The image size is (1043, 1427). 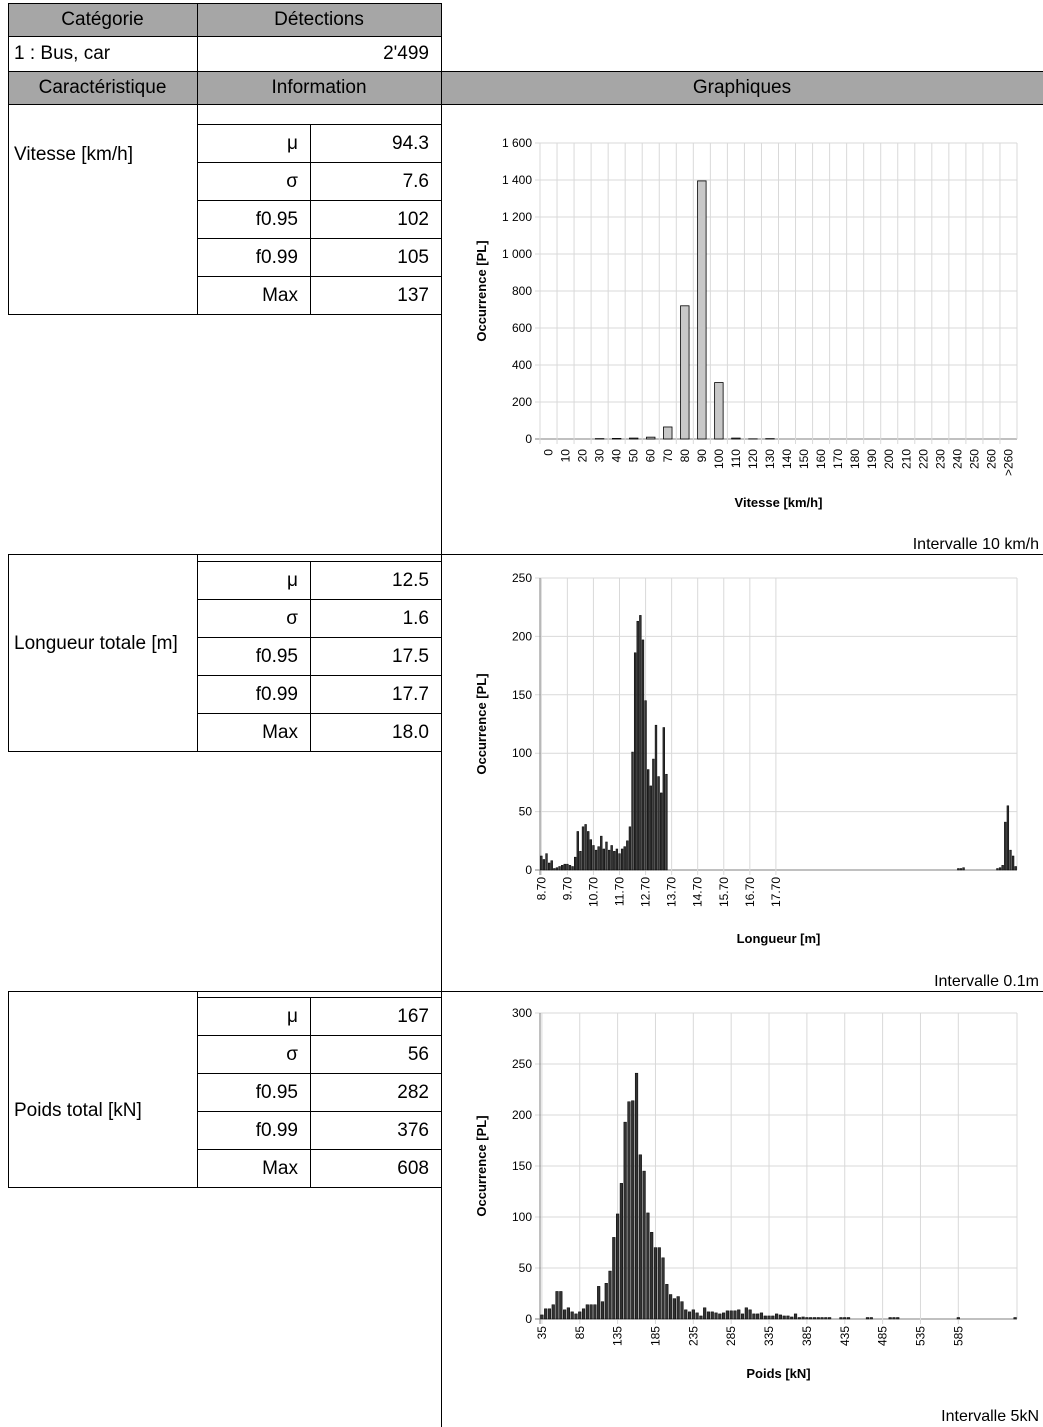 I want to click on y-tick-label: 200, so click(x=522, y=402).